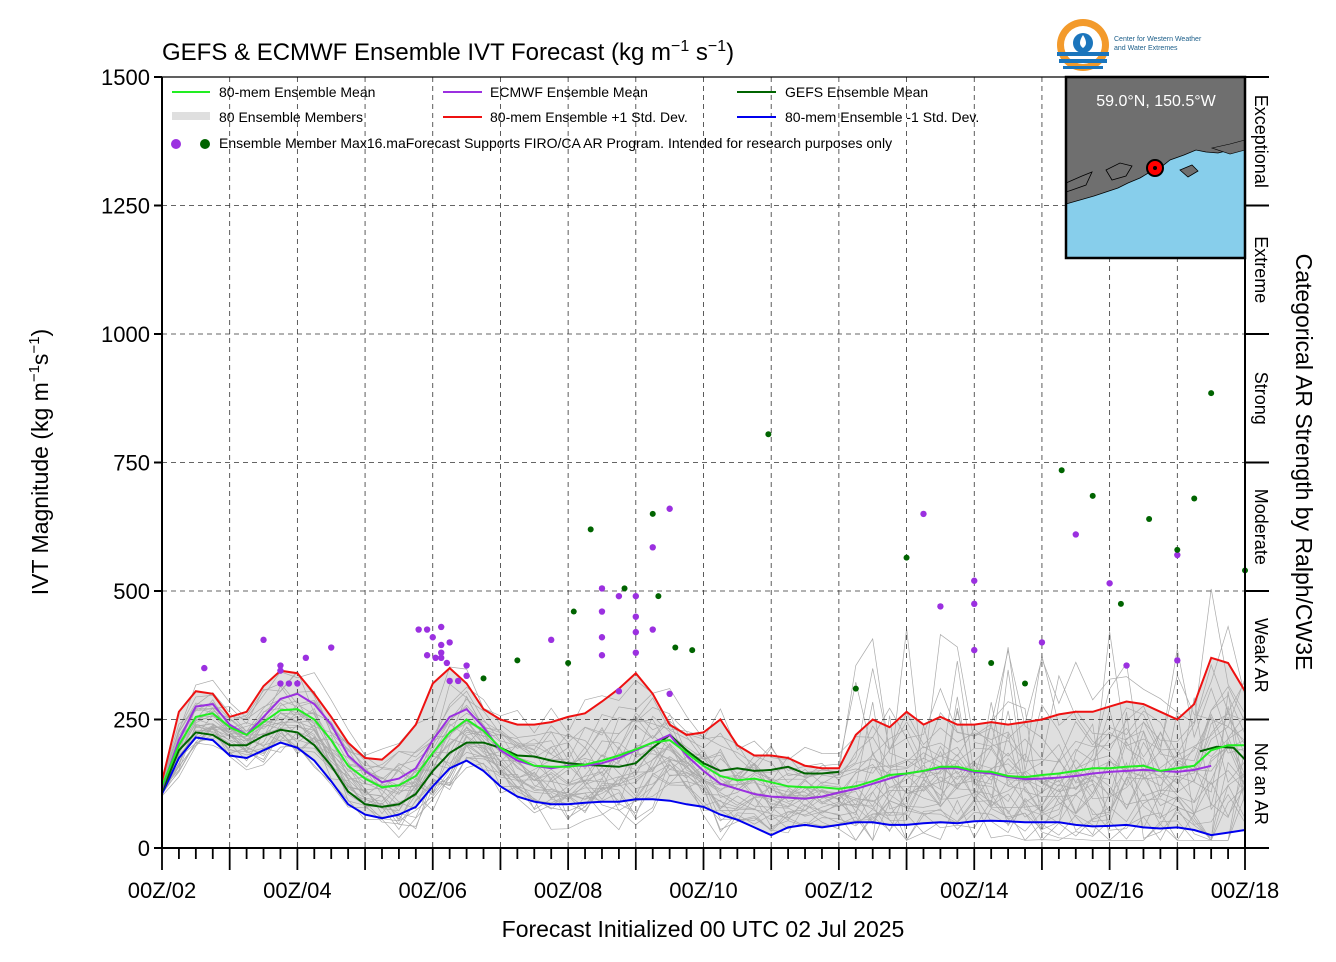 The image size is (1336, 962). Describe the element at coordinates (162, 890) in the screenshot. I see `x-tick-label: 00Z/02` at that location.